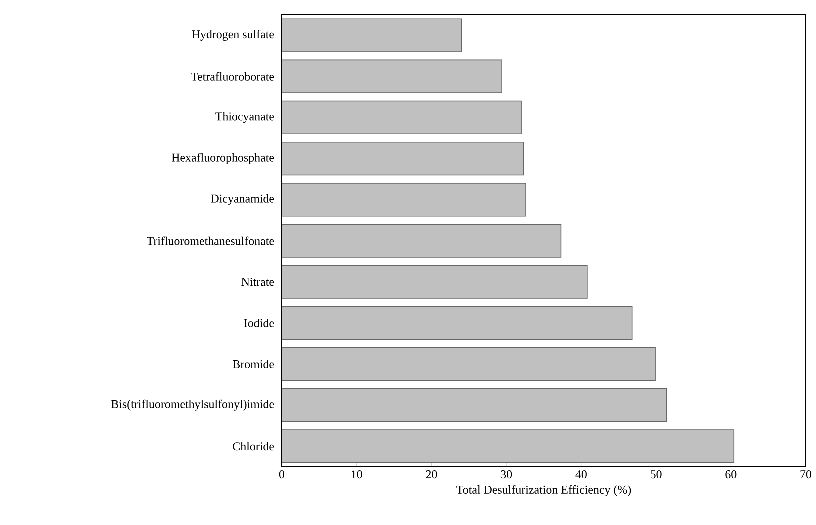 This screenshot has width=816, height=525. I want to click on y-tick-label: Trifluoromethanesulfonate, so click(210, 241).